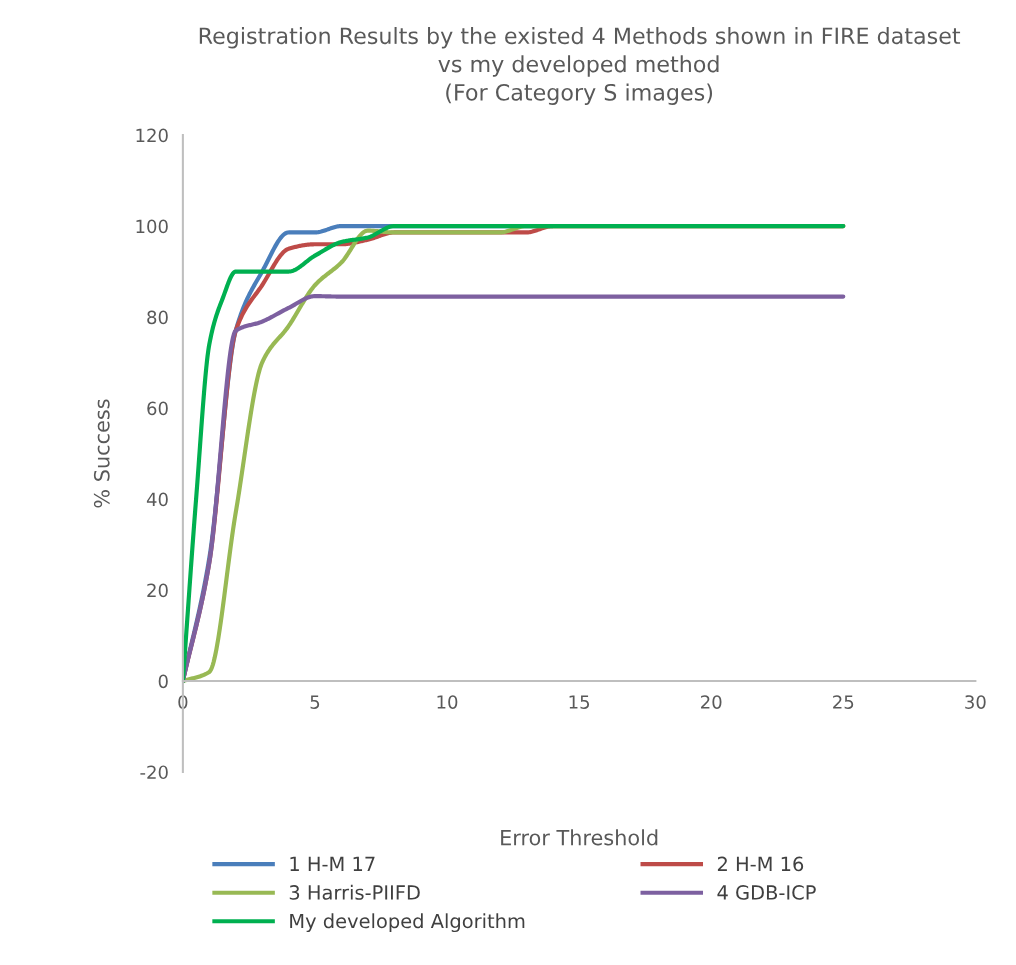  What do you see at coordinates (101, 453) in the screenshot?
I see `y-axis-title: % Success` at bounding box center [101, 453].